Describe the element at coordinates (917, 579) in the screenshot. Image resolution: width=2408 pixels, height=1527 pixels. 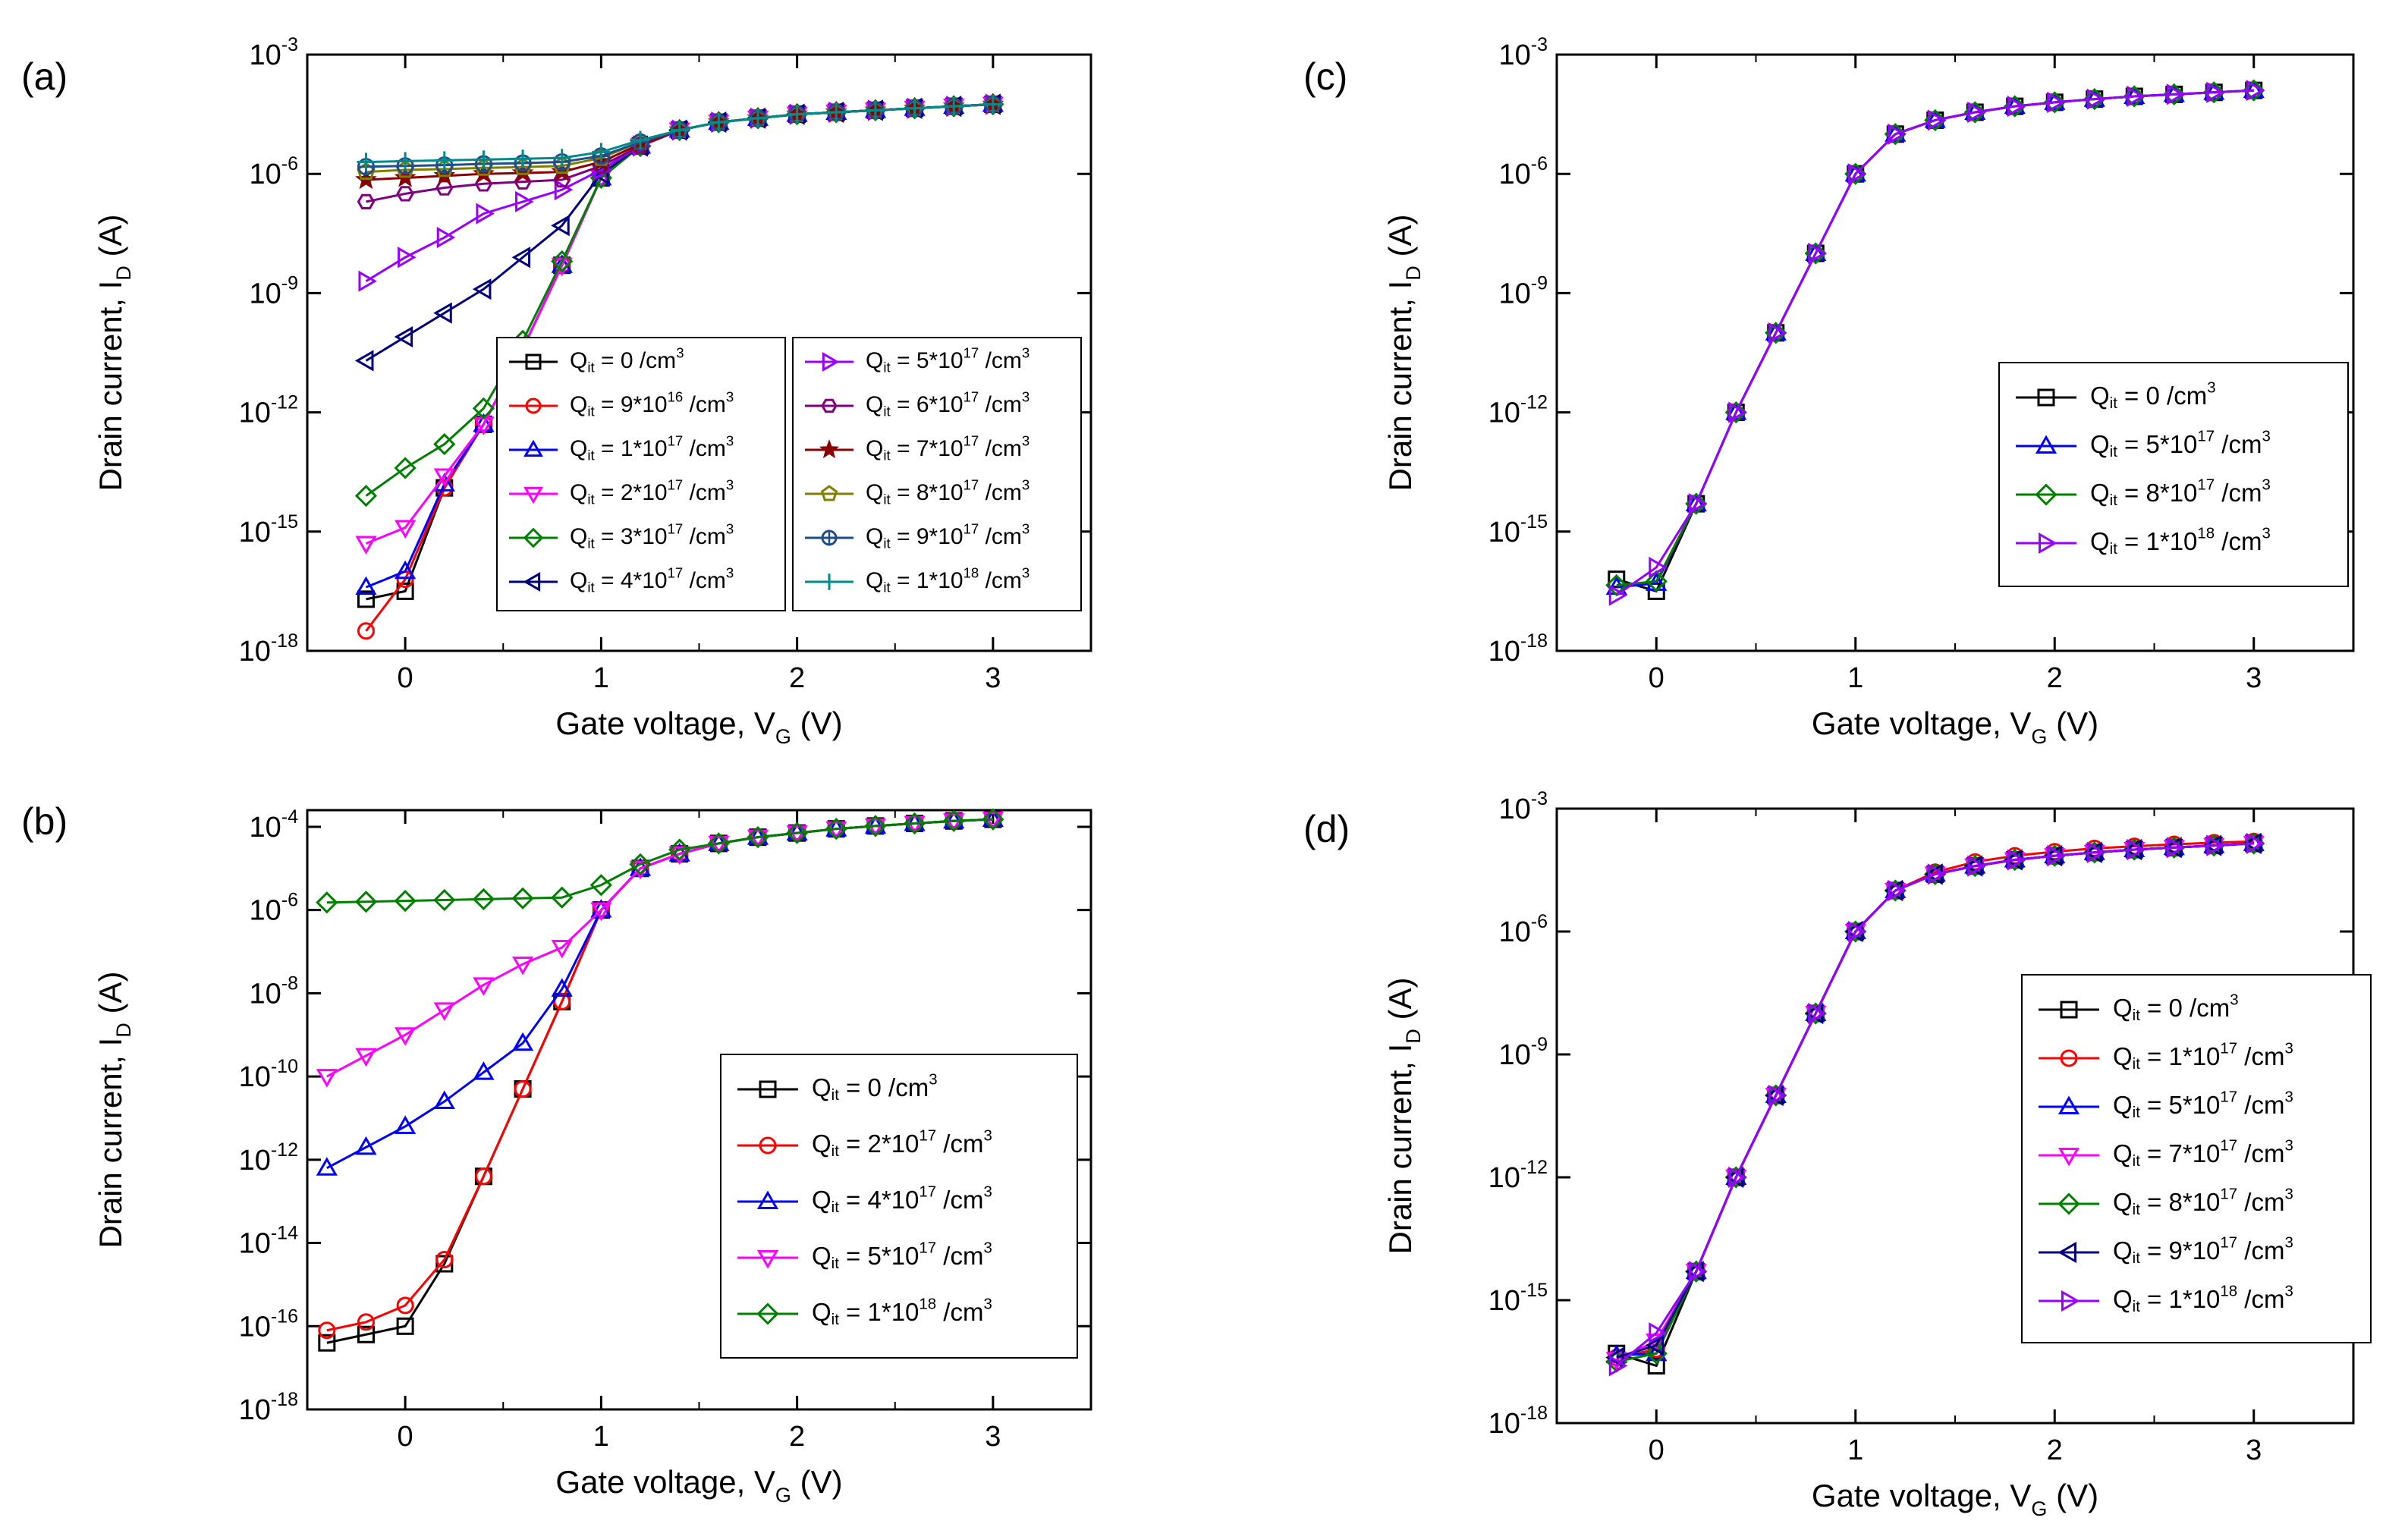
I see `legend-item: Qit = 1*1018 /cm3` at that location.